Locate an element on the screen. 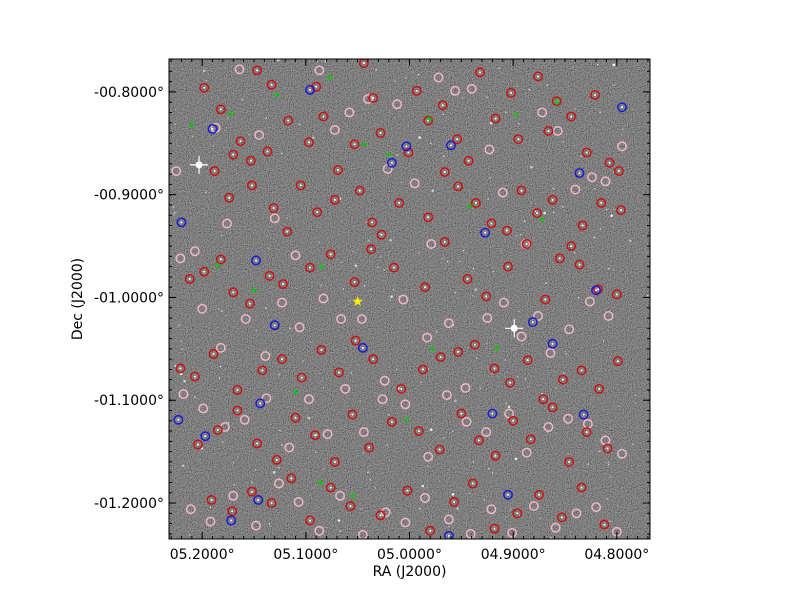 The image size is (800, 604). y-tick-label: -01.1000° is located at coordinates (129, 401).